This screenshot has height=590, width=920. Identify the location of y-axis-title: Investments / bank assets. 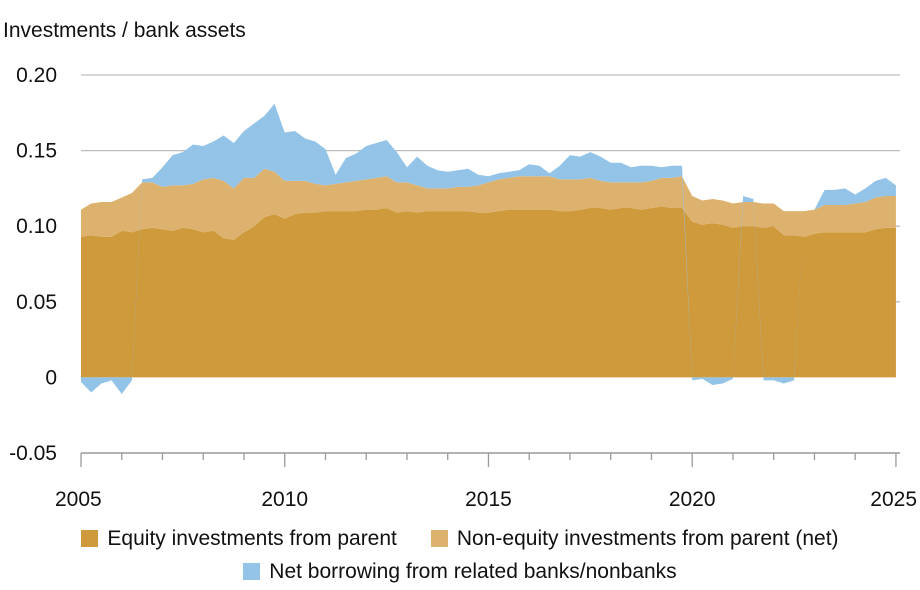
(124, 30).